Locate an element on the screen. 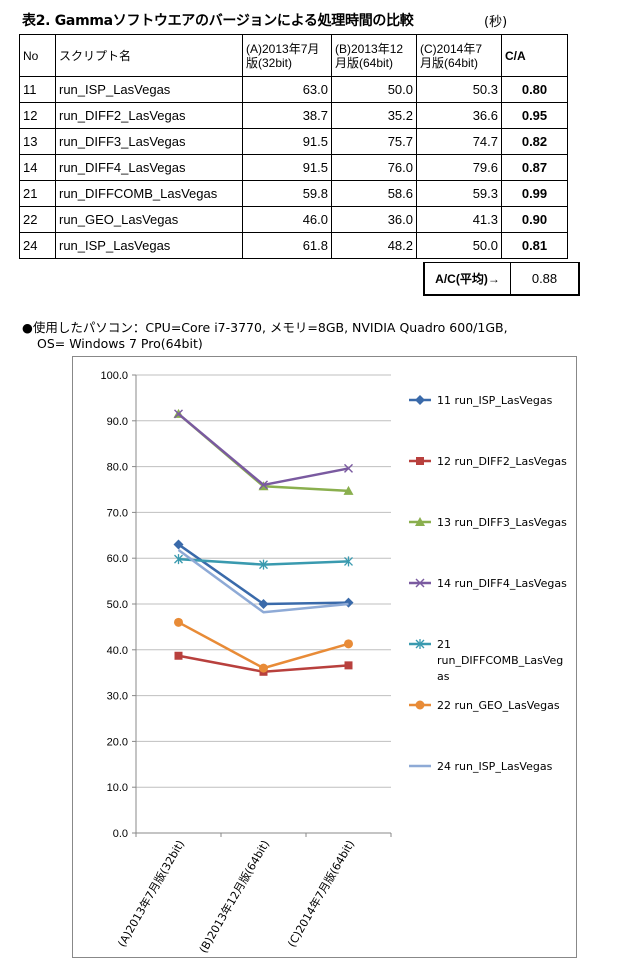 This screenshot has width=631, height=967. y-tick-label: 30.0 is located at coordinates (117, 697).